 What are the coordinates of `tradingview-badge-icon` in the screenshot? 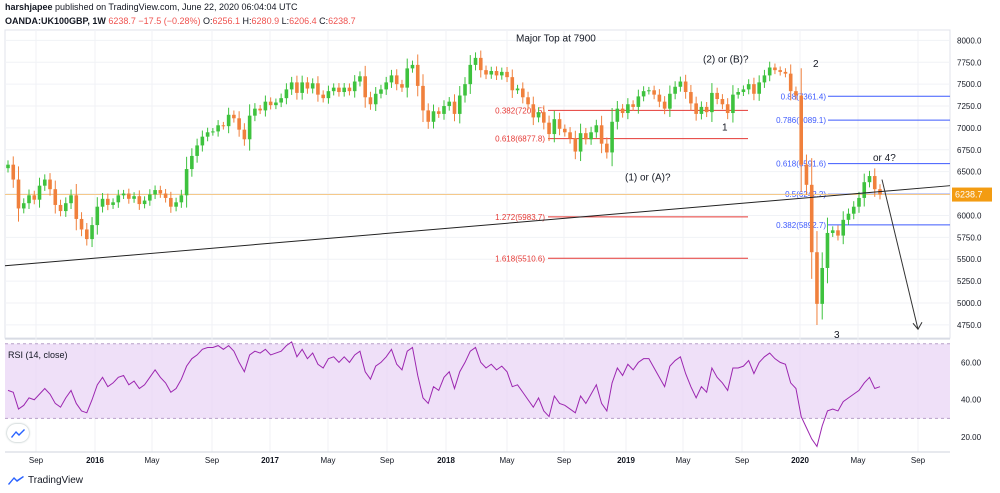 It's located at (18, 433).